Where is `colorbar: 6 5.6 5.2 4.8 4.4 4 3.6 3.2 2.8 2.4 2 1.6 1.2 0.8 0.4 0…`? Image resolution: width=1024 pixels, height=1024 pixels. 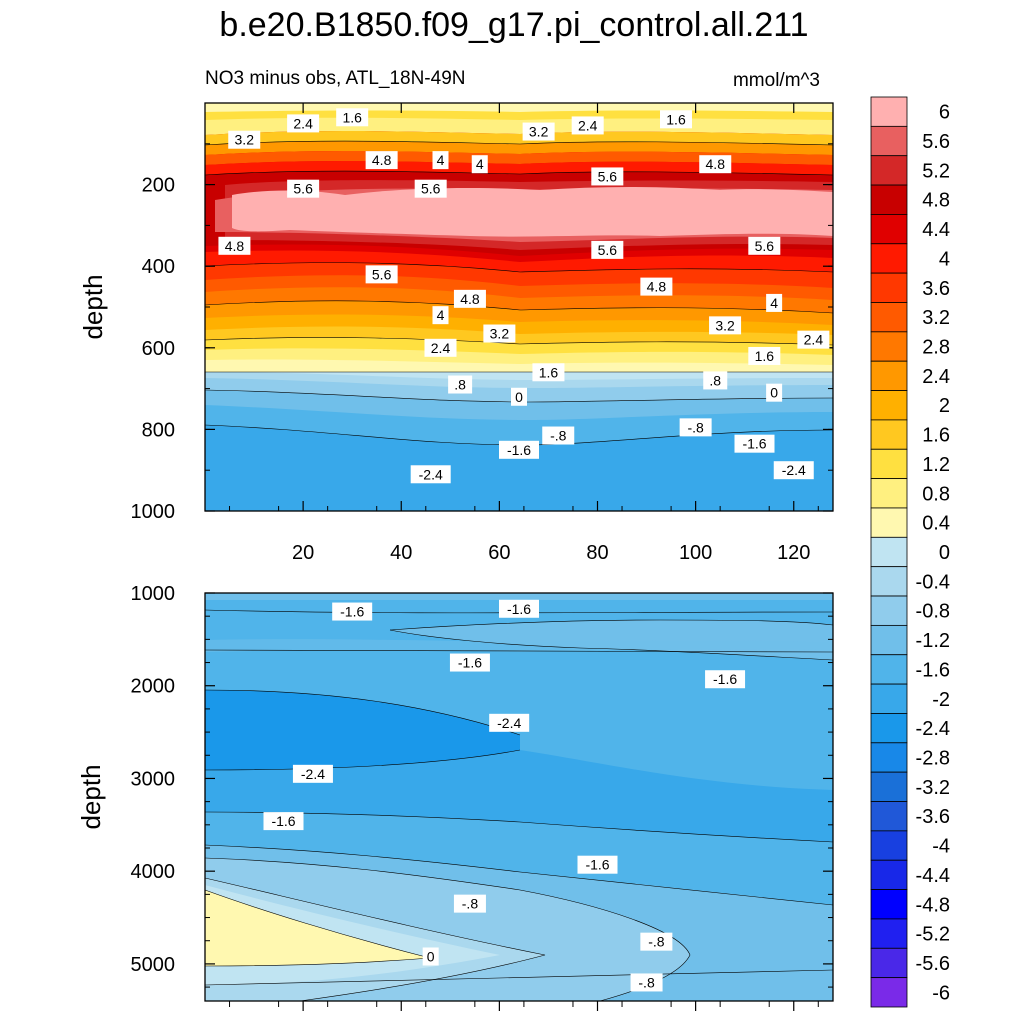 colorbar: 6 5.6 5.2 4.8 4.4 4 3.6 3.2 2.8 2.4 2 1.6 1.2 0.8 0.4 0… is located at coordinates (910, 552).